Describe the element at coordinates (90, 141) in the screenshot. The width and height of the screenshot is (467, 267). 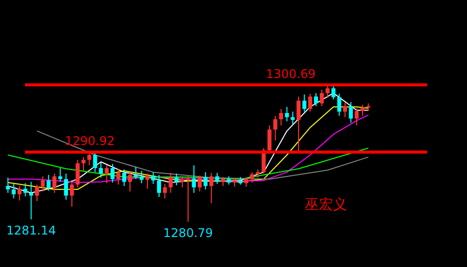
I see `annotation: 1290.92` at that location.